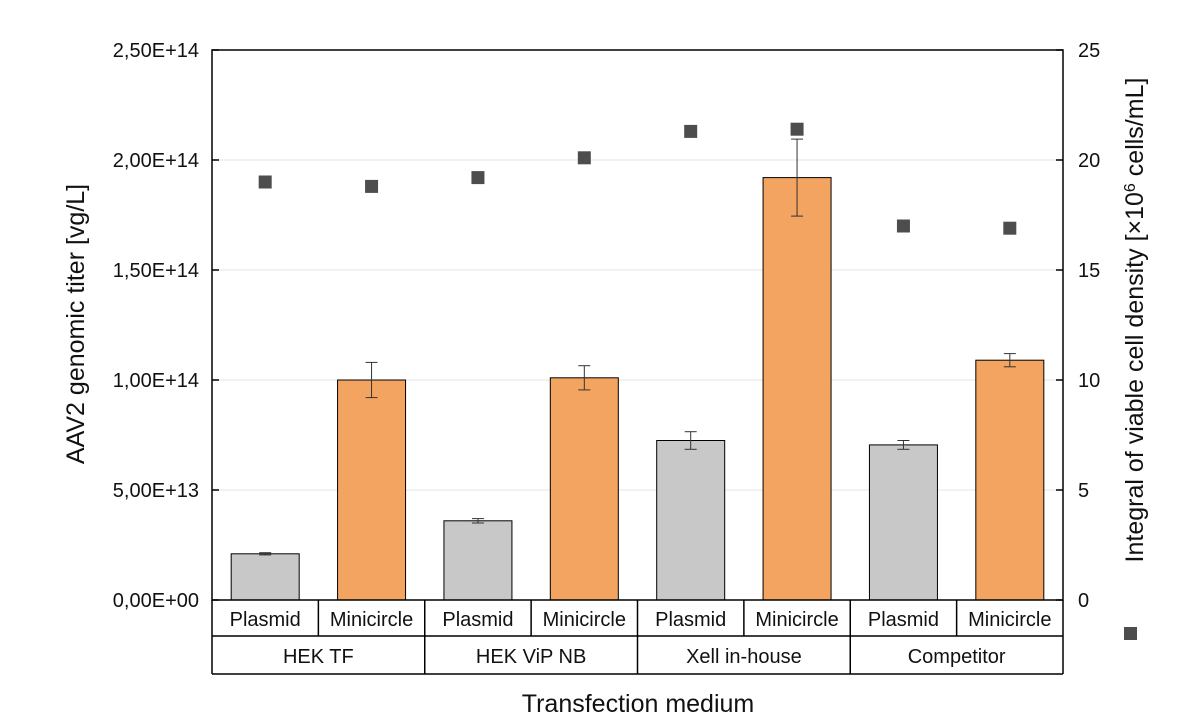 This screenshot has height=722, width=1200. What do you see at coordinates (156, 51) in the screenshot?
I see `y-tick-label-5: 2,50E+14` at bounding box center [156, 51].